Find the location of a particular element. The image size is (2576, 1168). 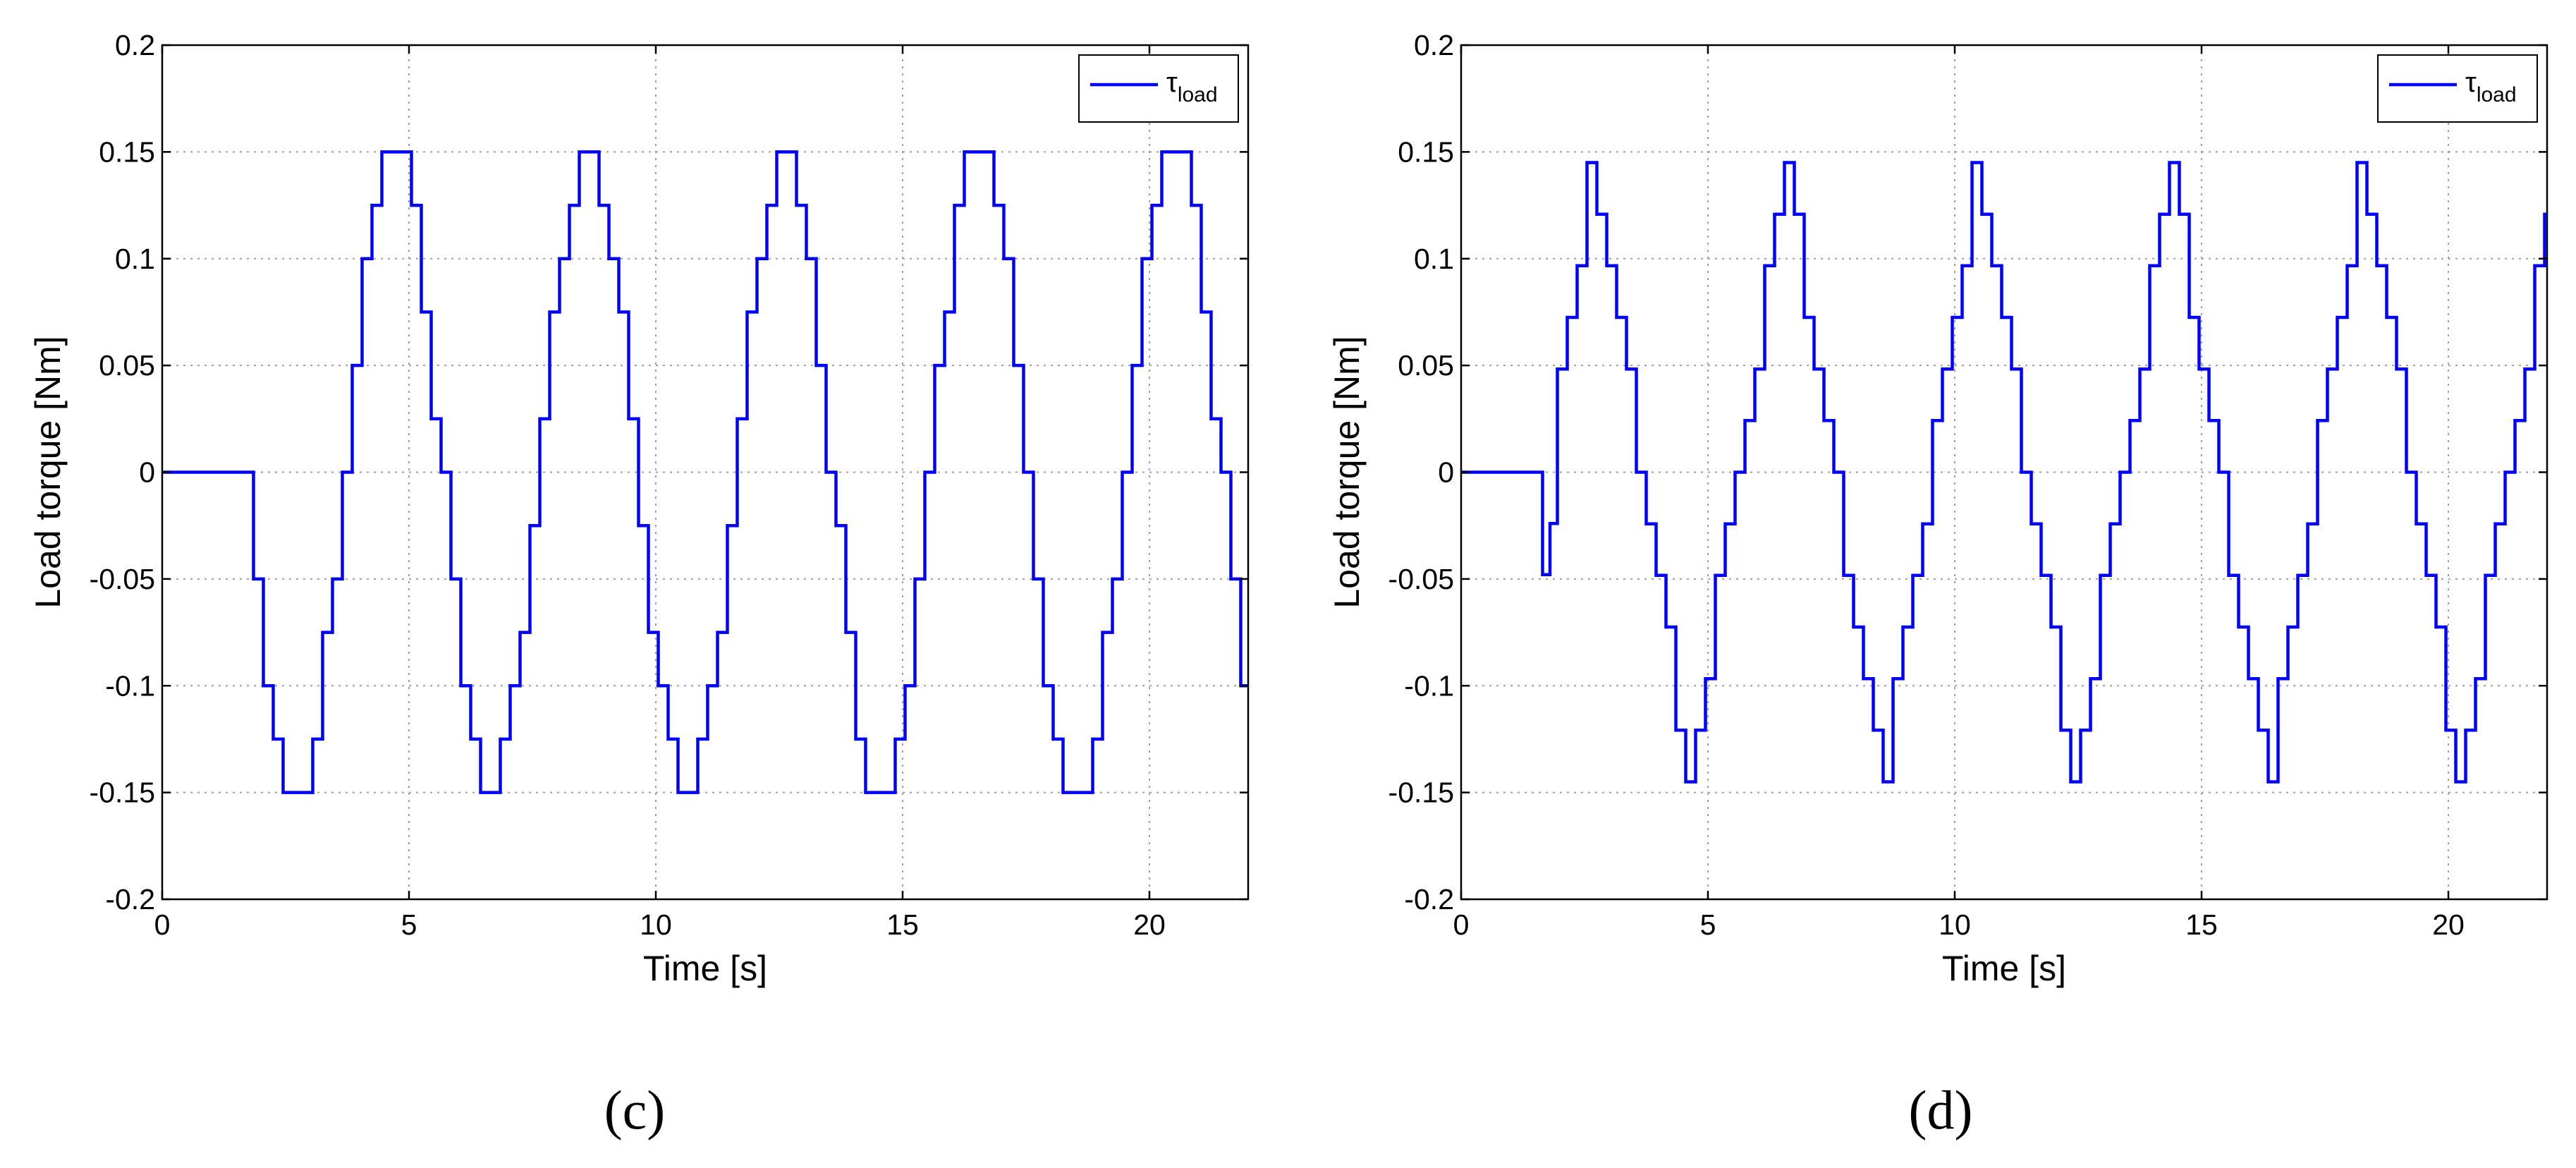

panel-label: (d) is located at coordinates (1941, 1109).